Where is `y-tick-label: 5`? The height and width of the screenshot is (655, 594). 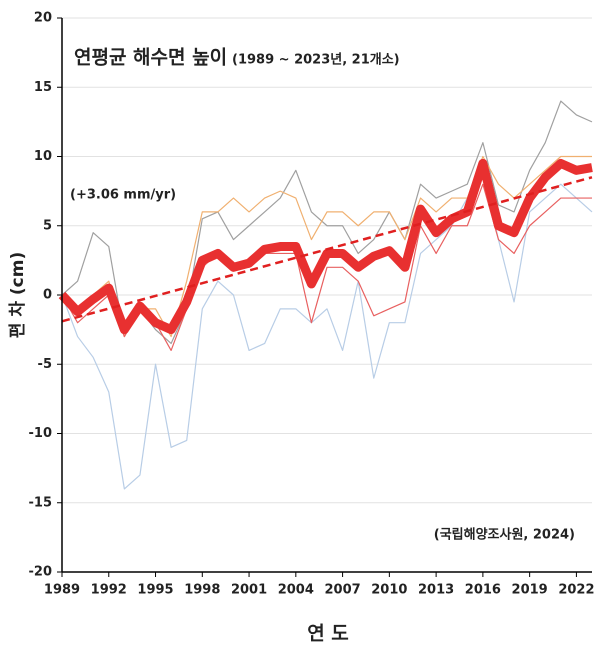
y-tick-label: 5 is located at coordinates (47, 225).